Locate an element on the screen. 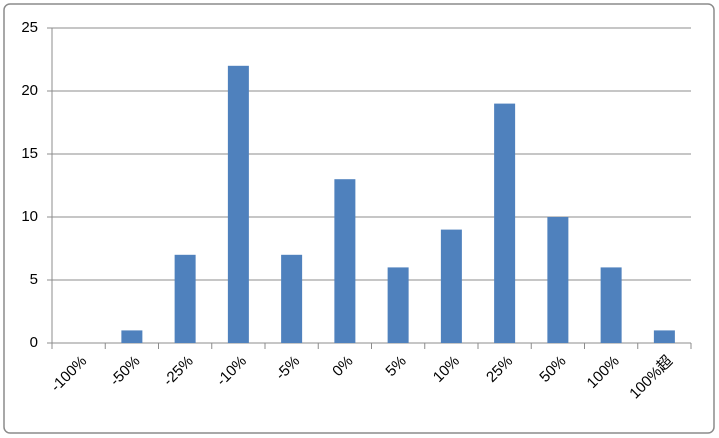  y-tick-label: 10 is located at coordinates (29, 216).